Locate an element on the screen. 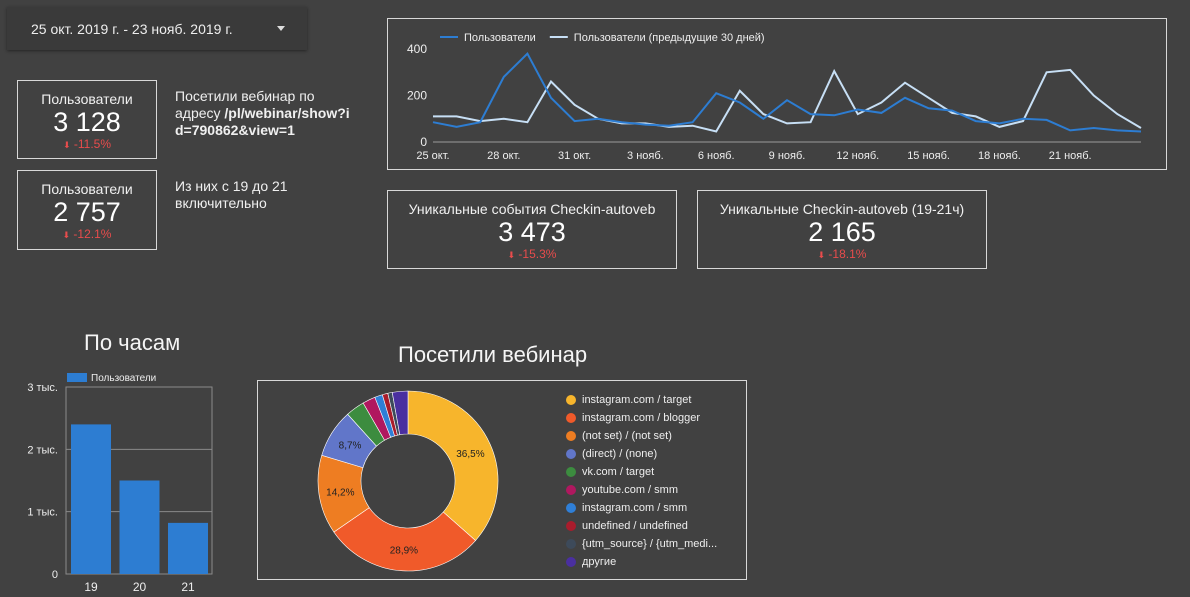 The width and height of the screenshot is (1190, 597). legend-label: Пользователи (предыдущие 30 дней) is located at coordinates (669, 38).